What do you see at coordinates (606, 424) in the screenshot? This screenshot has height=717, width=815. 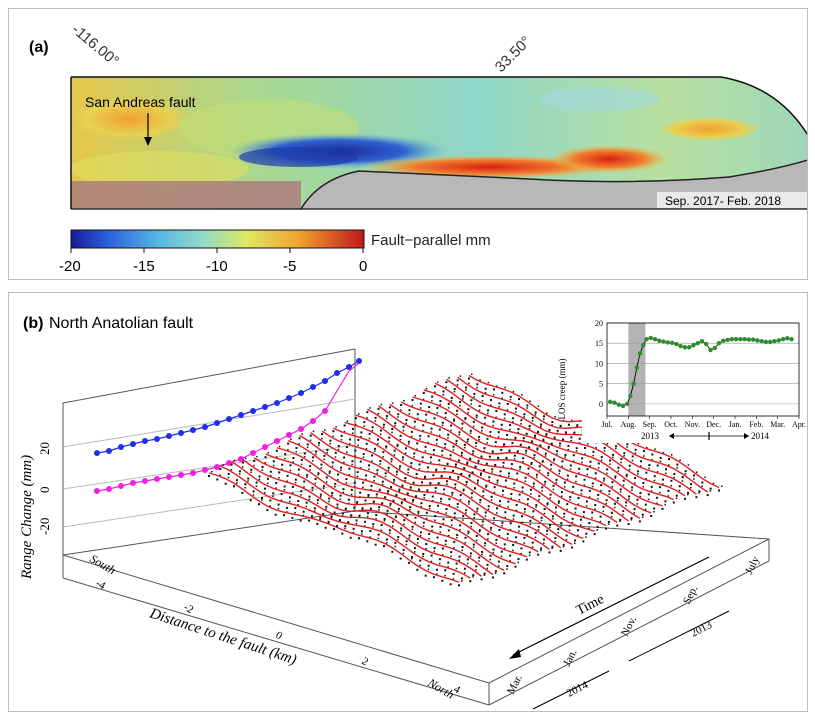 I see `inset-x-tick: Jul.` at bounding box center [606, 424].